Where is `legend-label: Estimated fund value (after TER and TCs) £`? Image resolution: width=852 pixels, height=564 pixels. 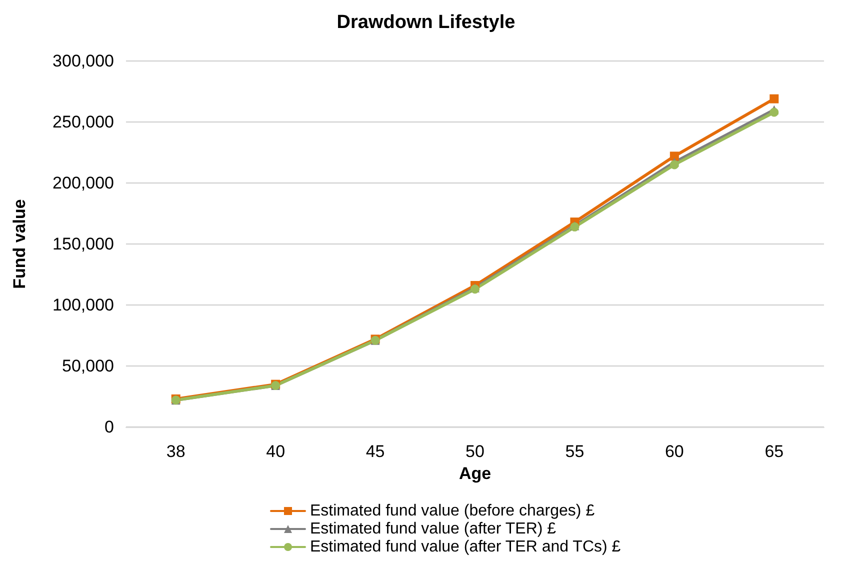 legend-label: Estimated fund value (after TER and TCs) £ is located at coordinates (465, 547).